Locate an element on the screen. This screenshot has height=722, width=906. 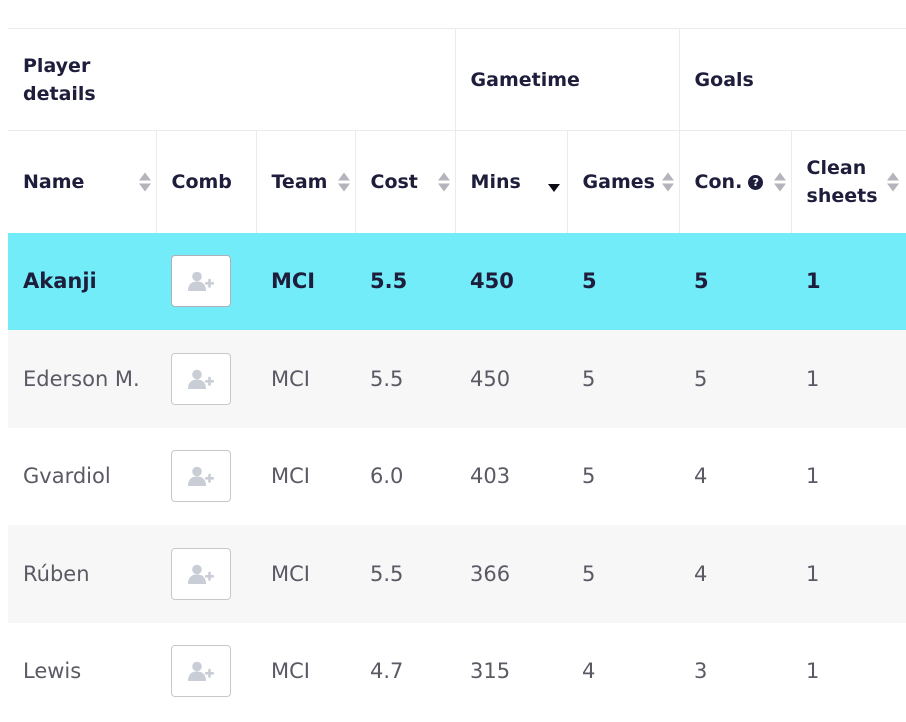
table-row: Akanji MCI 5.5 450 5 5 1 is located at coordinates (457, 281).